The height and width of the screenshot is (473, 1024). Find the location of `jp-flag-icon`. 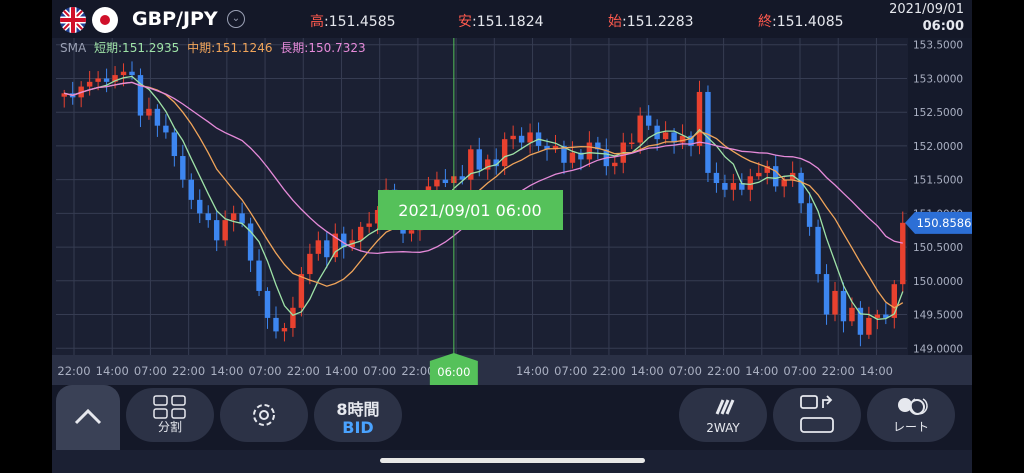

jp-flag-icon is located at coordinates (105, 20).